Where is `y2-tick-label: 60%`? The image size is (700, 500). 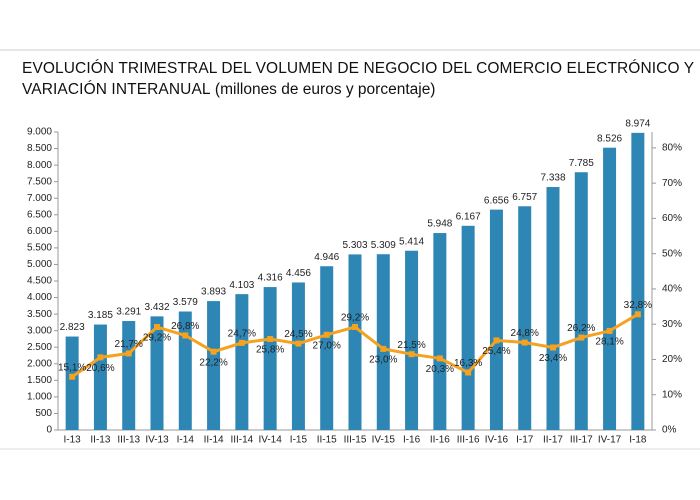
y2-tick-label: 60% is located at coordinates (672, 218).